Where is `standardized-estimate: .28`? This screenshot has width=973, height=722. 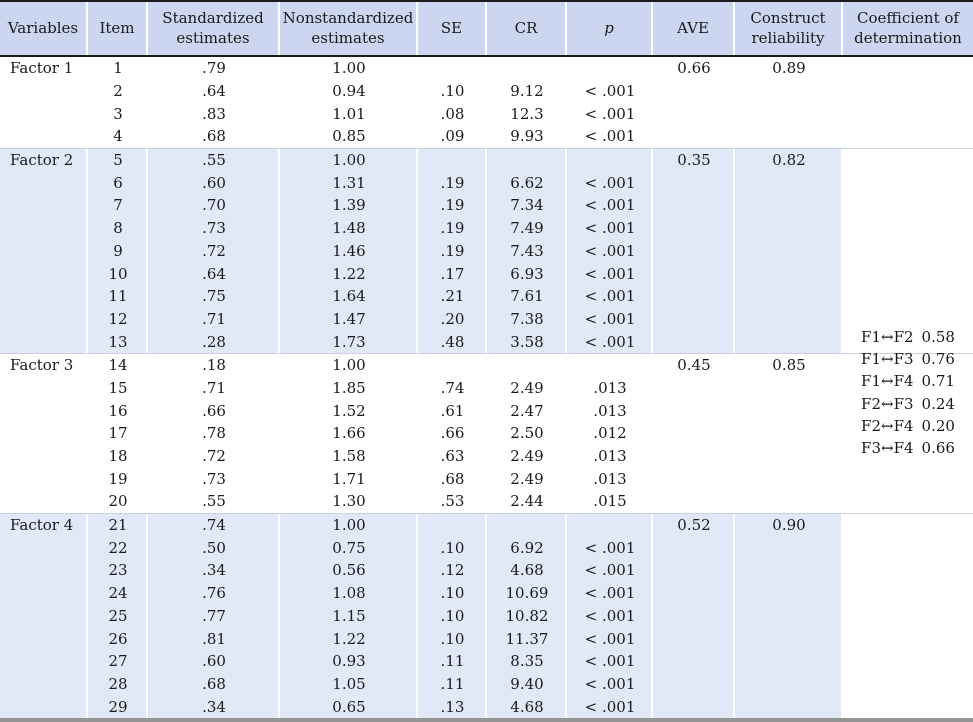 standardized-estimate: .28 is located at coordinates (214, 341).